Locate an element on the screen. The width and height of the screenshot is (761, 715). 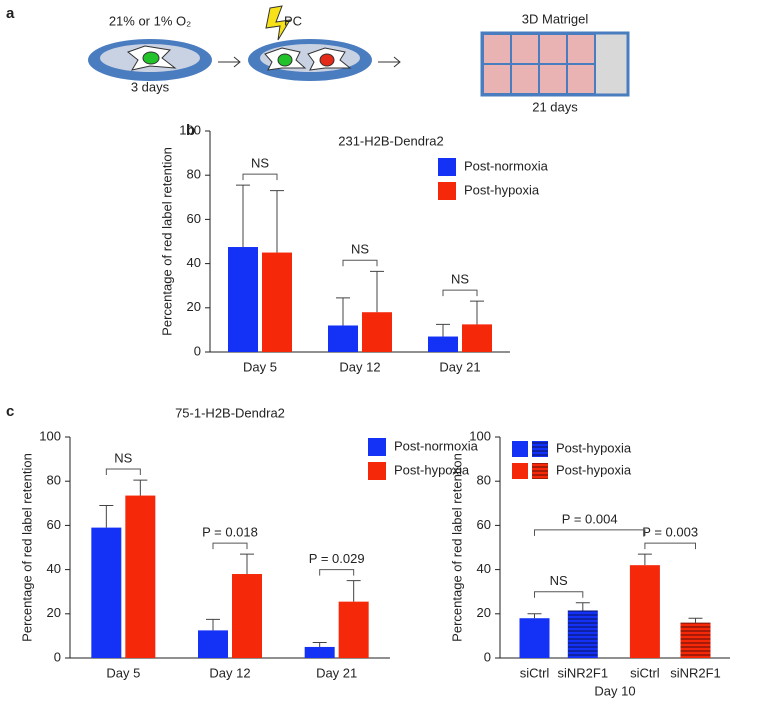
panel-label: c is located at coordinates (10, 411).